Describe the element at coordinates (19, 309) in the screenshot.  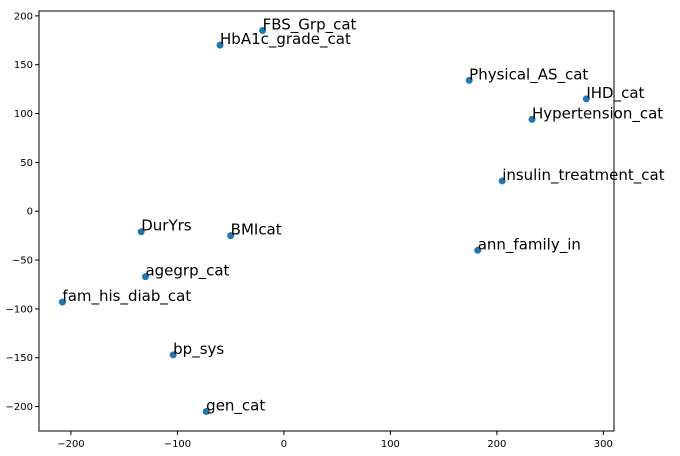
I see `y-tick-label: −100` at that location.